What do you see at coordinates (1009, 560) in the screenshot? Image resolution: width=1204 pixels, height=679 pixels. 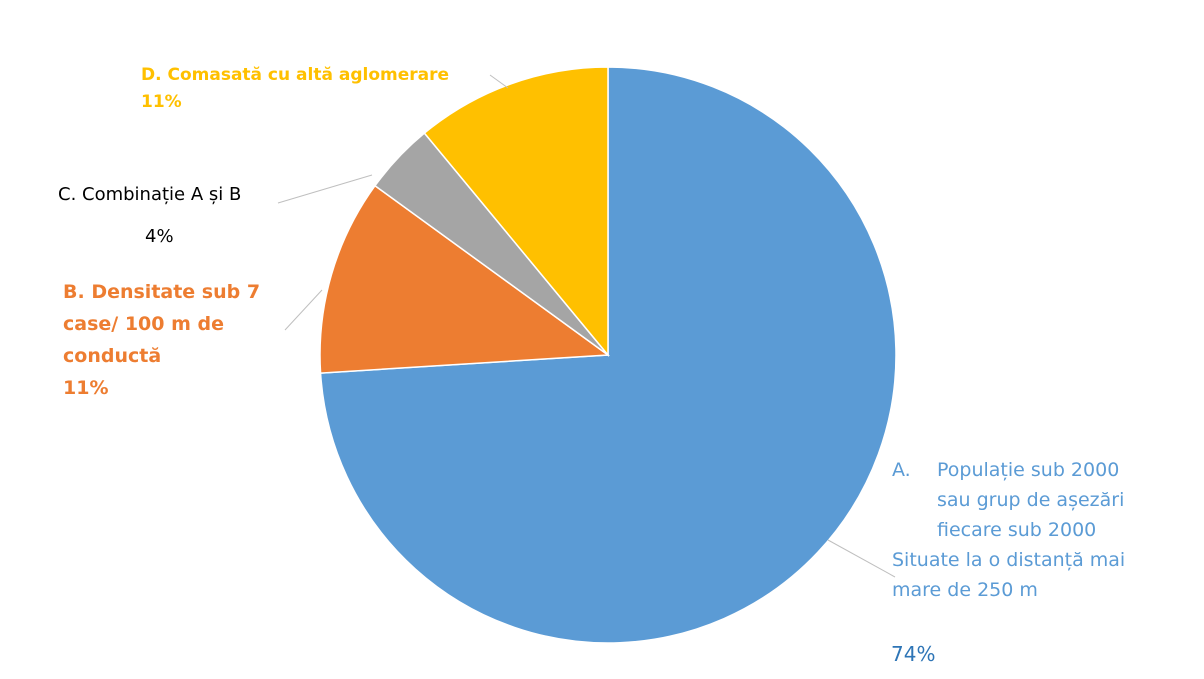 I see `label-slice-a-line4: Situate la o distanță mai` at bounding box center [1009, 560].